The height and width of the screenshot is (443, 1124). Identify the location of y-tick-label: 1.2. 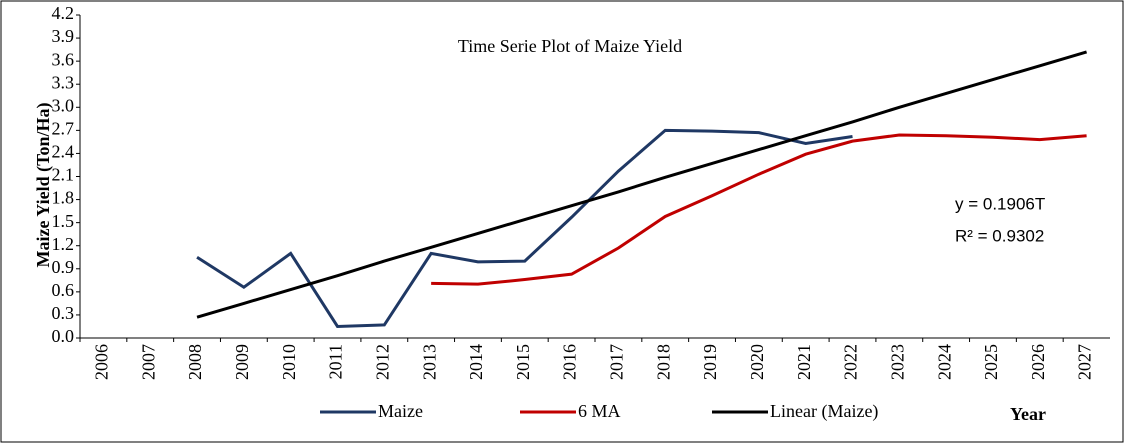
(63, 244).